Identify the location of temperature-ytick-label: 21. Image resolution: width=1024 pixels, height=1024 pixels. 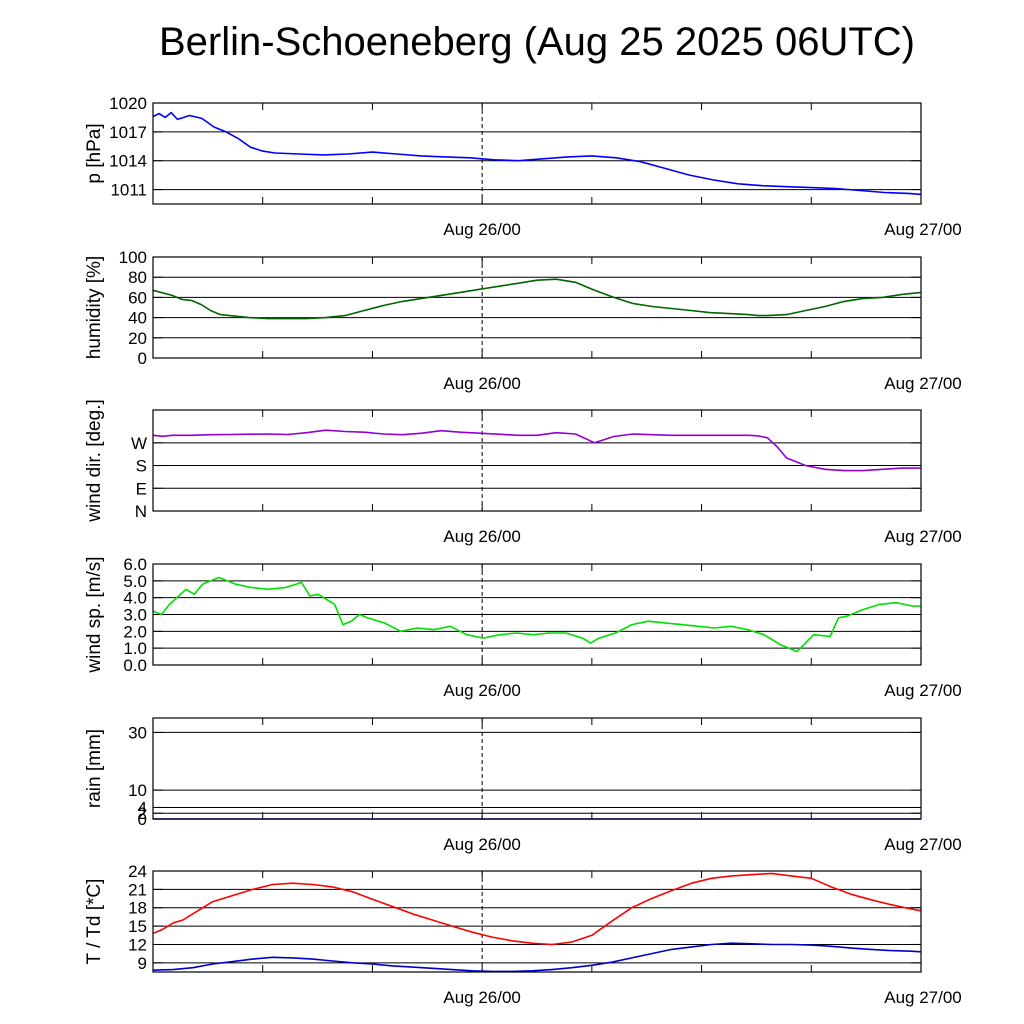
(137, 889).